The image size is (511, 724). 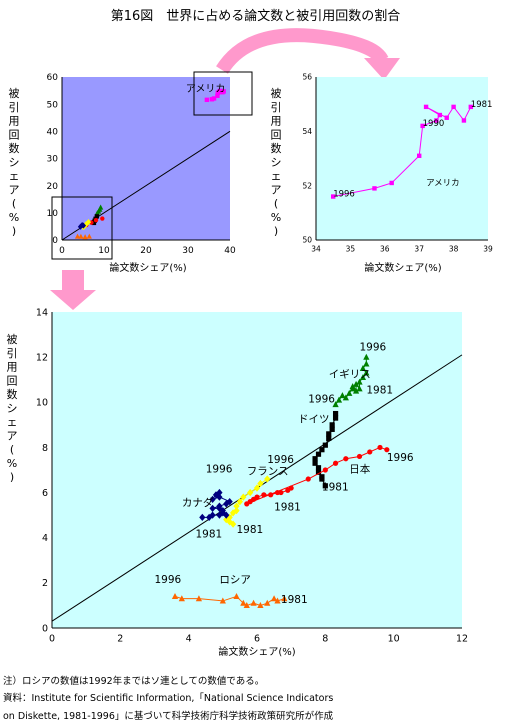 What do you see at coordinates (314, 420) in the screenshot?
I see `annotation-label: ドイツ` at bounding box center [314, 420].